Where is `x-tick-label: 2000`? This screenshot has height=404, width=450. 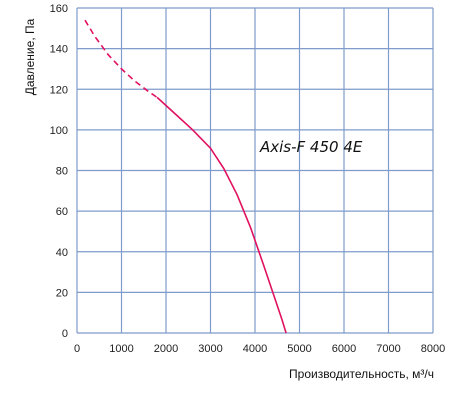
x-tick-label: 2000 is located at coordinates (166, 349).